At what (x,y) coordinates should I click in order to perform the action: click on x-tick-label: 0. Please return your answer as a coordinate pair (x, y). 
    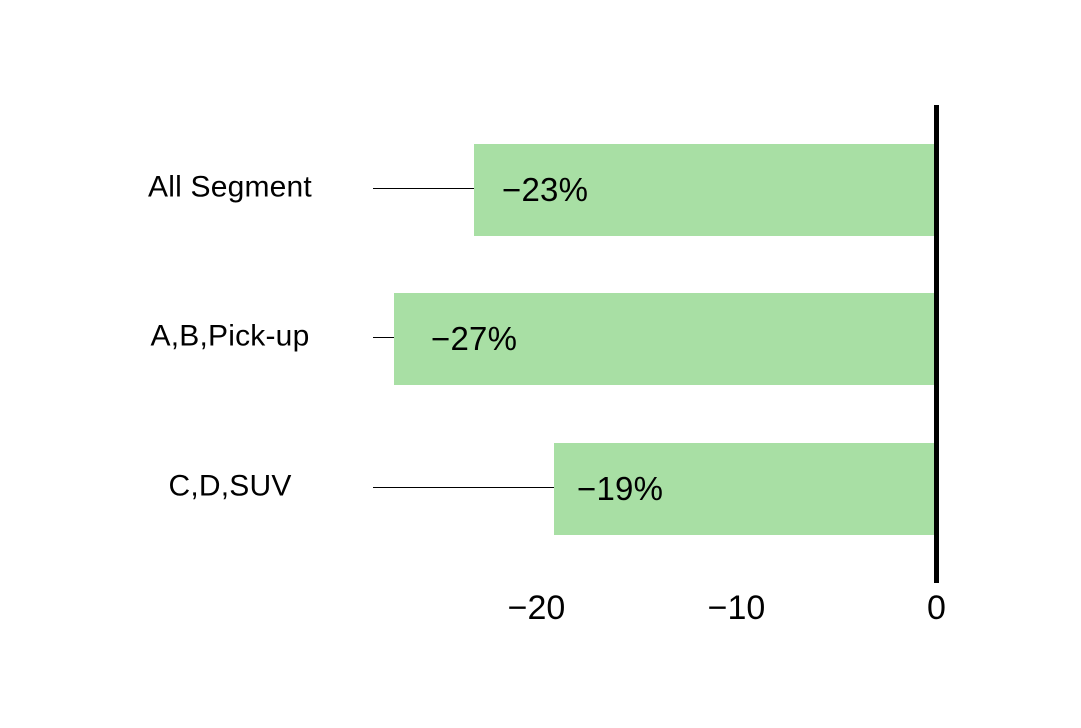
    Looking at the image, I should click on (936, 608).